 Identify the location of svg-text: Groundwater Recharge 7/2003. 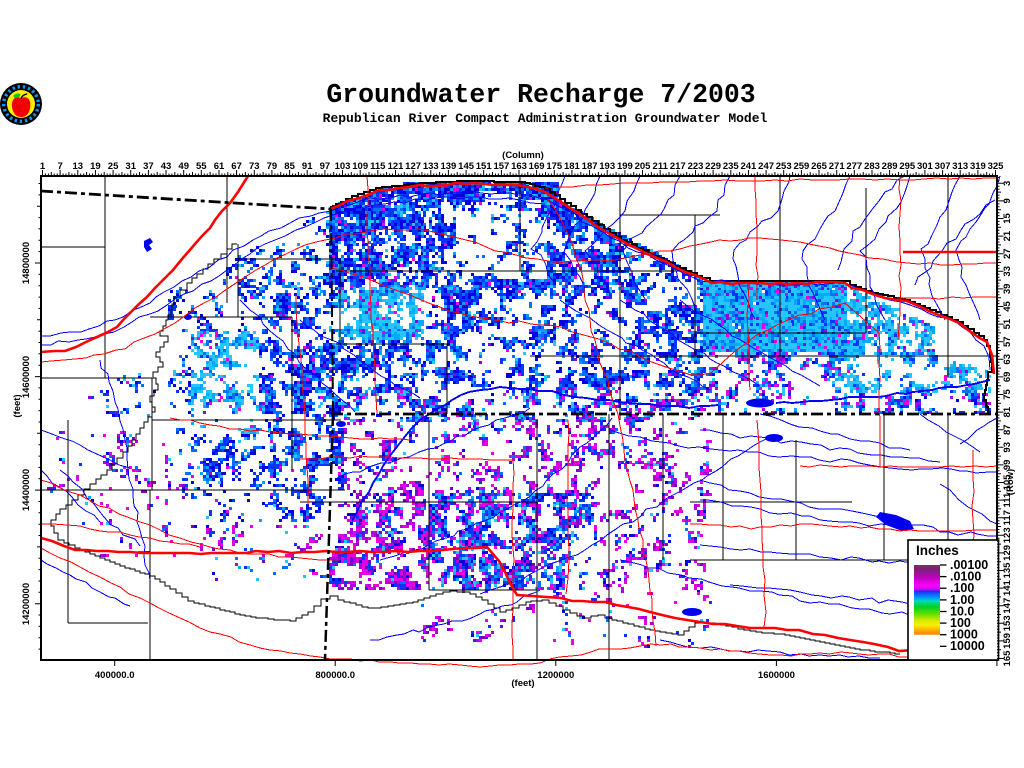
(540, 95).